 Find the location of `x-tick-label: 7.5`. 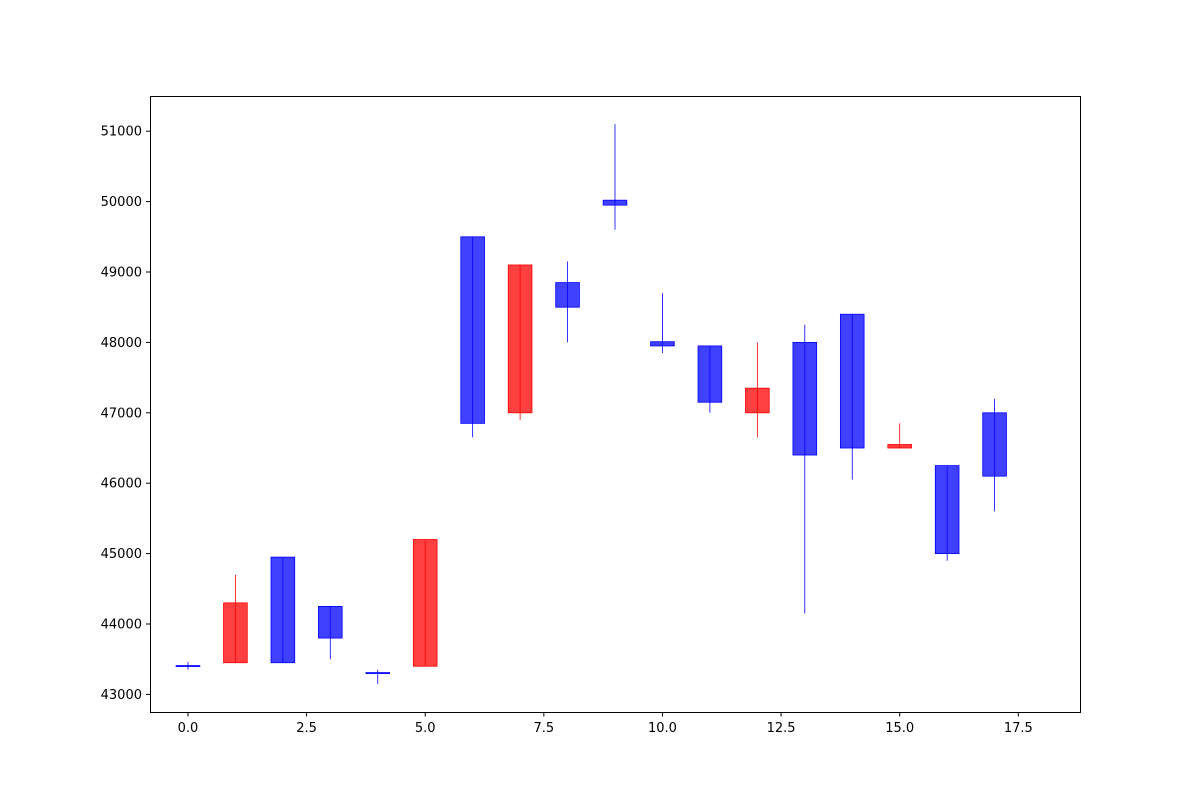

x-tick-label: 7.5 is located at coordinates (543, 728).